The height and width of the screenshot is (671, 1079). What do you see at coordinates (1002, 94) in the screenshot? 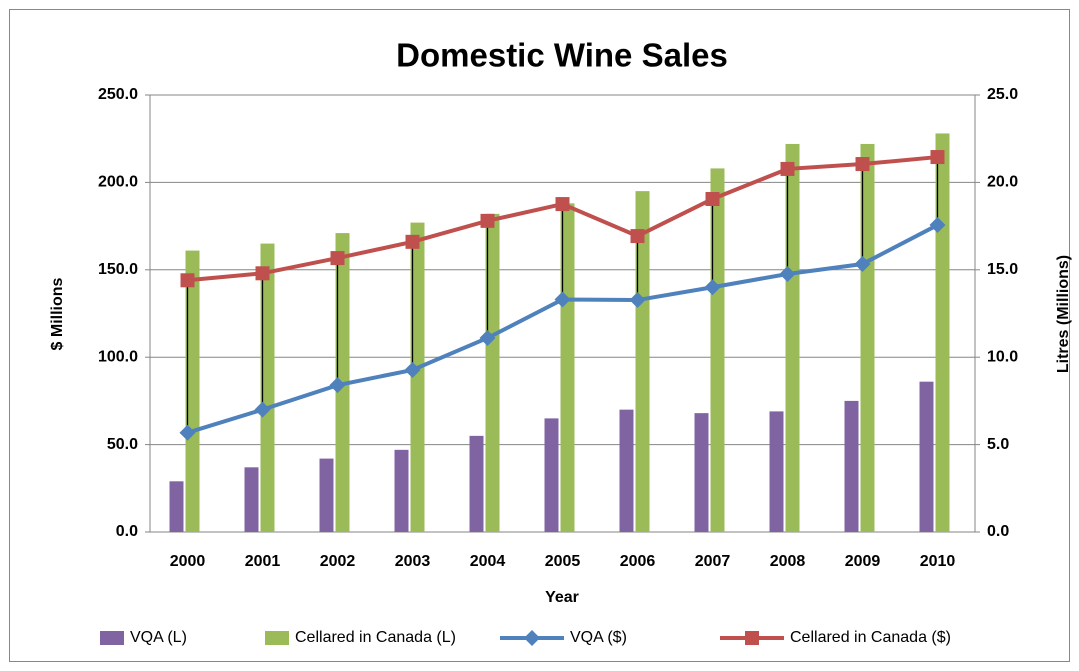
I see `y2-tick-label: 25.0` at bounding box center [1002, 94].